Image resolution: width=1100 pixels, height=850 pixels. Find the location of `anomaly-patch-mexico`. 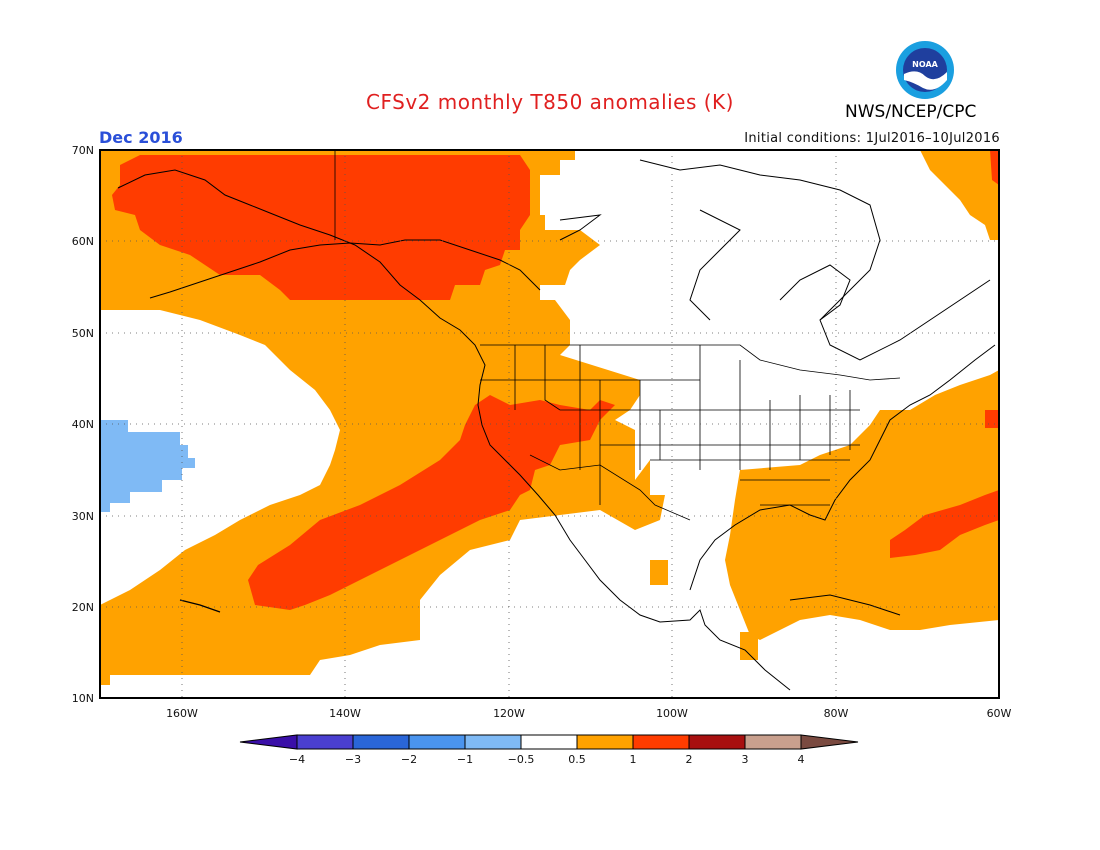

anomaly-patch-mexico is located at coordinates (659, 572).